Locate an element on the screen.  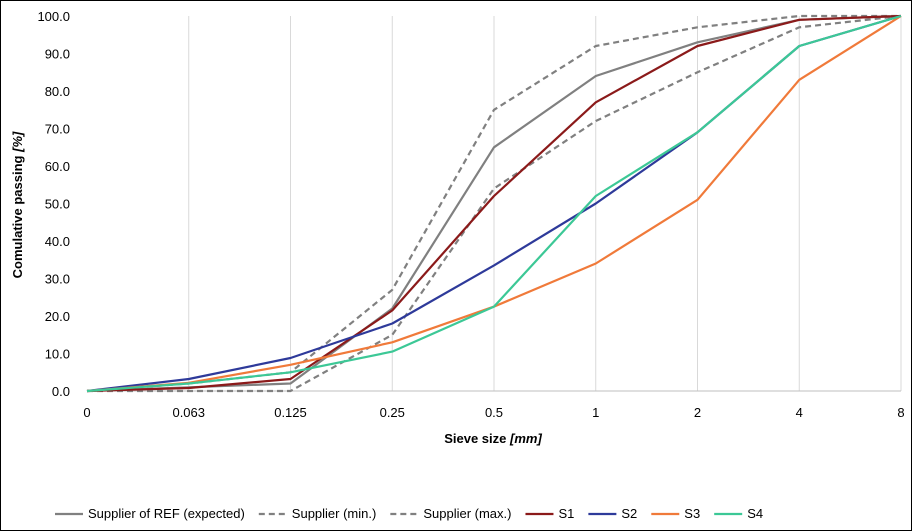
legend-label: S1 is located at coordinates (566, 513).